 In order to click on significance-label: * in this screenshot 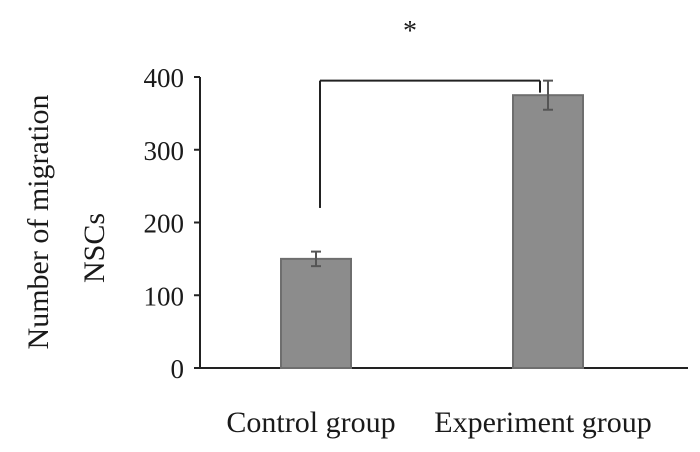, I will do `click(410, 31)`.